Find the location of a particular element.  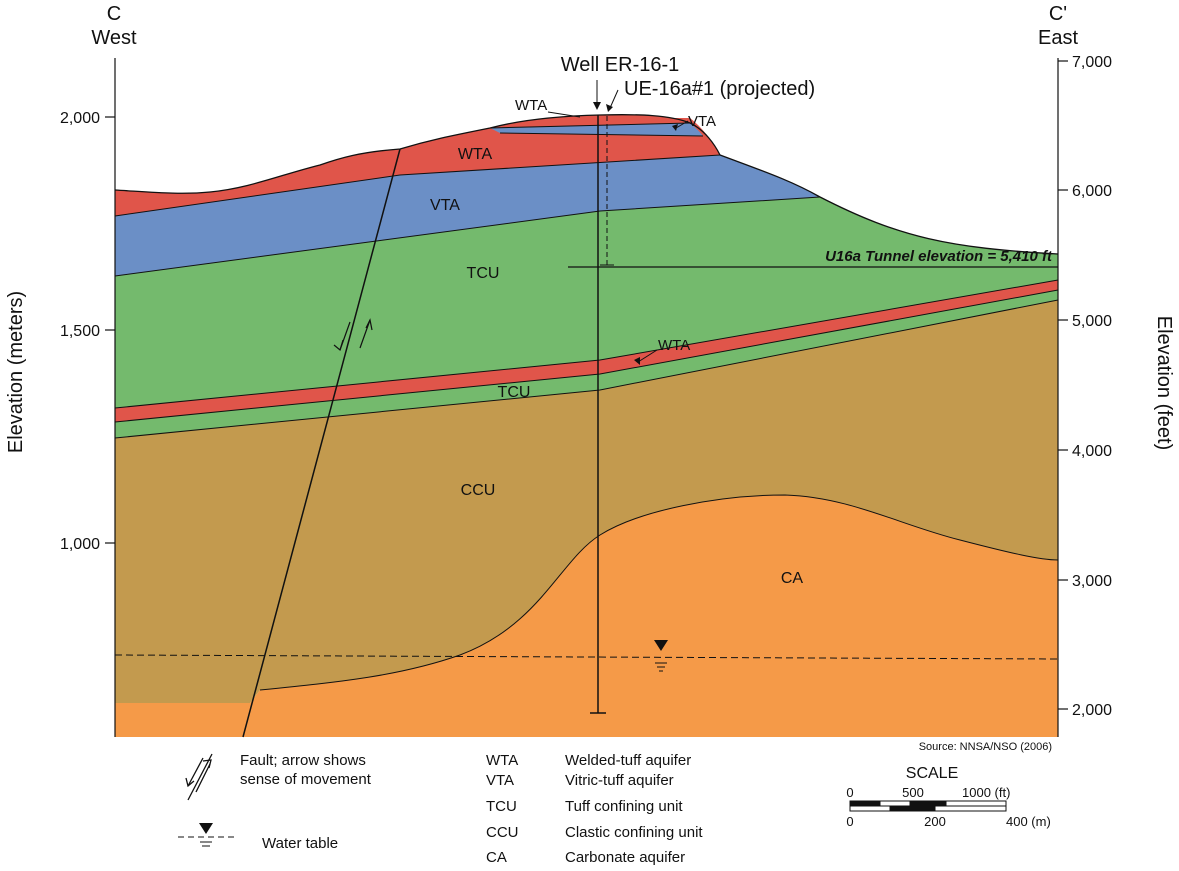

unit-tcu-lower is located at coordinates (586, 364).